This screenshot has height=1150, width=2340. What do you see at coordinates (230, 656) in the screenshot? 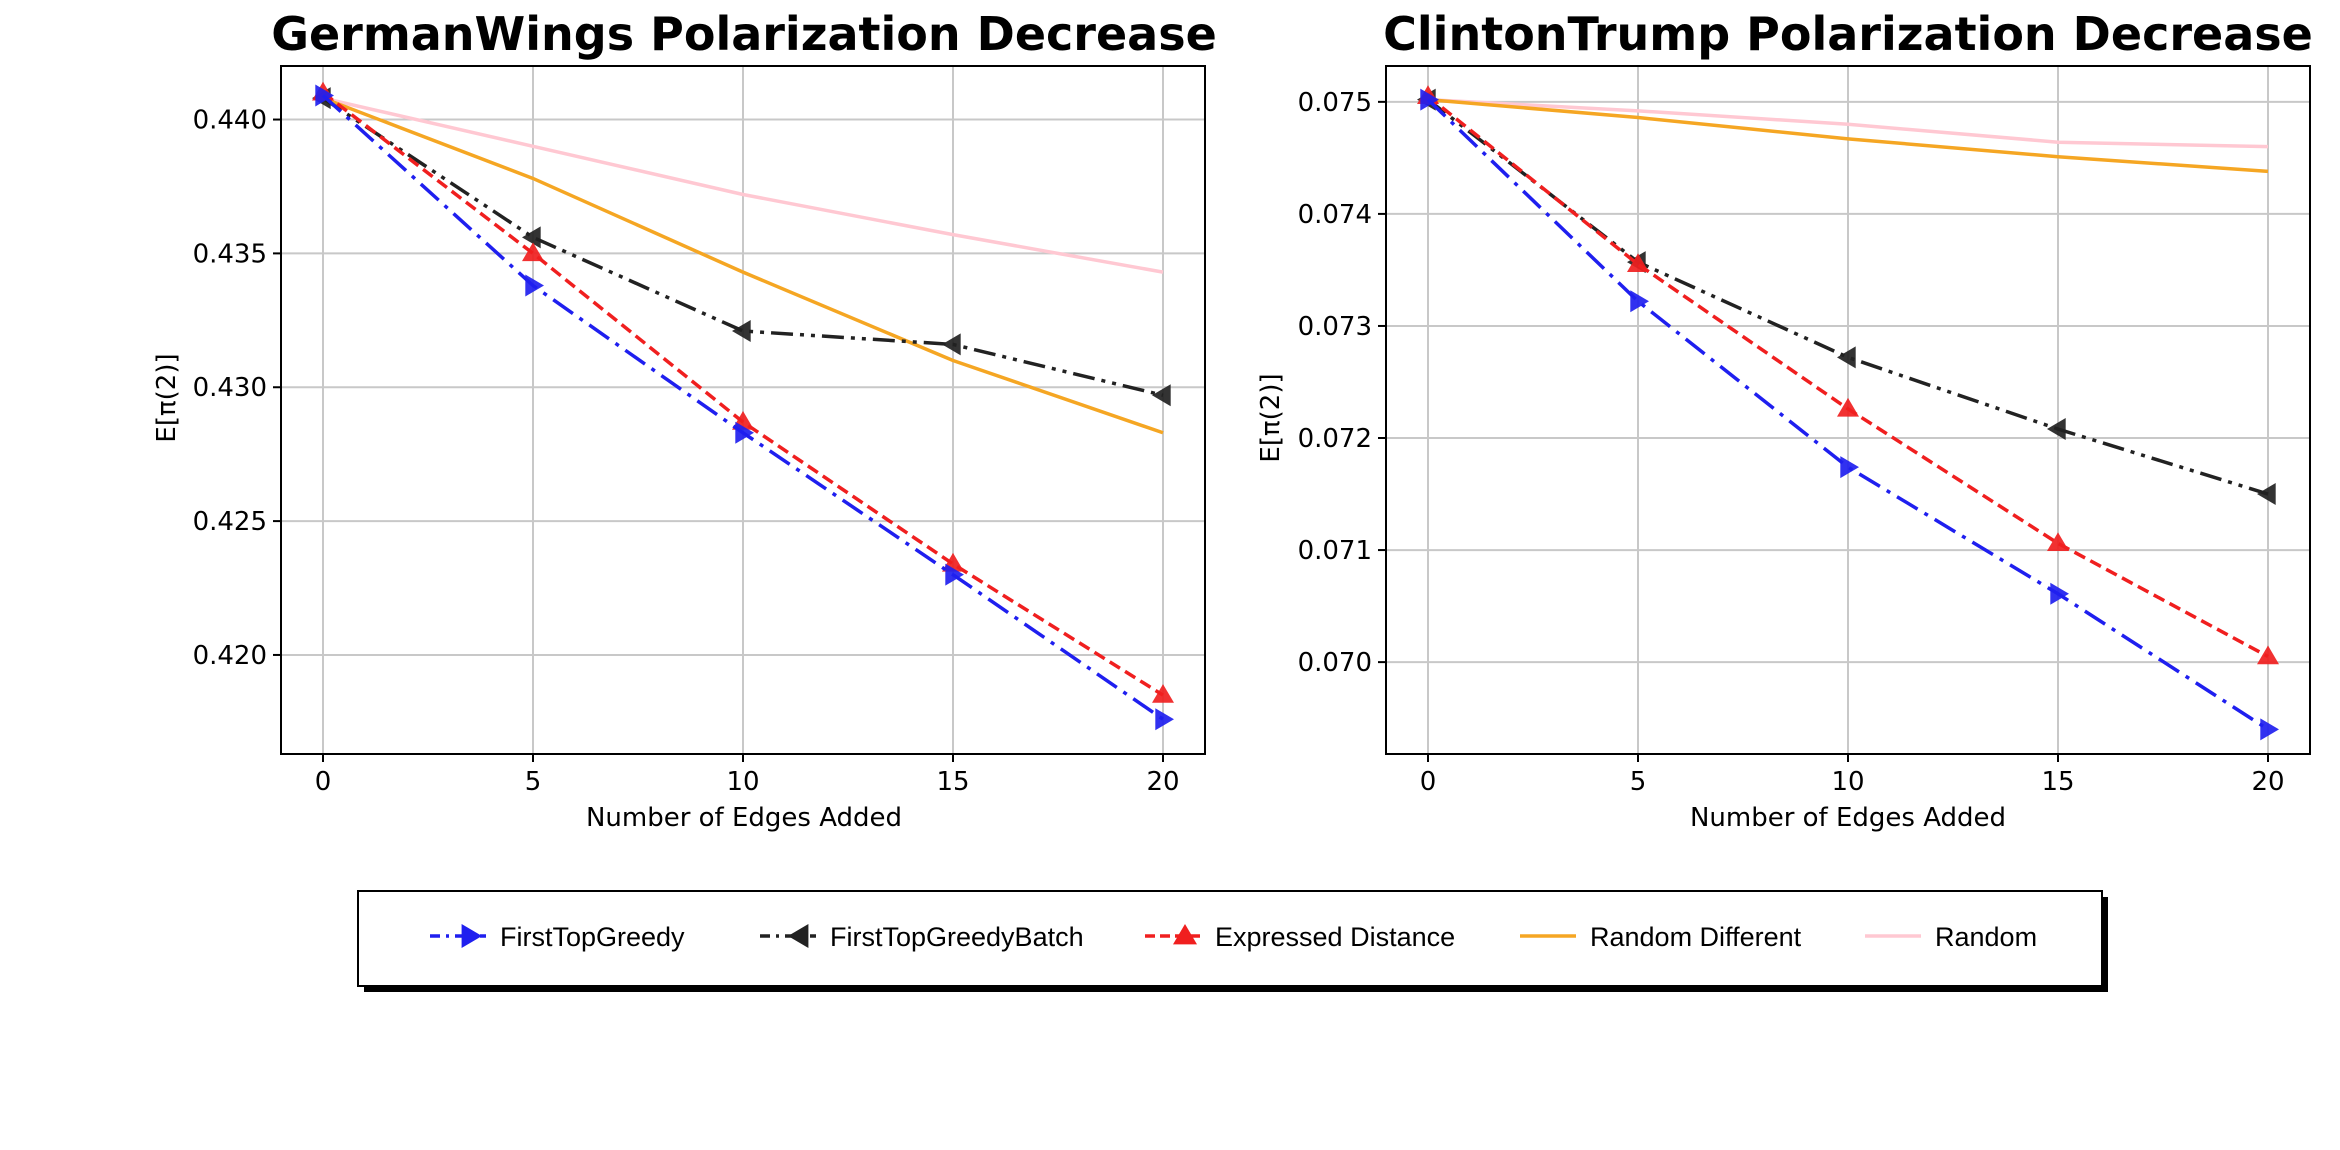
I see `y-tick-label: 0.420` at bounding box center [230, 656].